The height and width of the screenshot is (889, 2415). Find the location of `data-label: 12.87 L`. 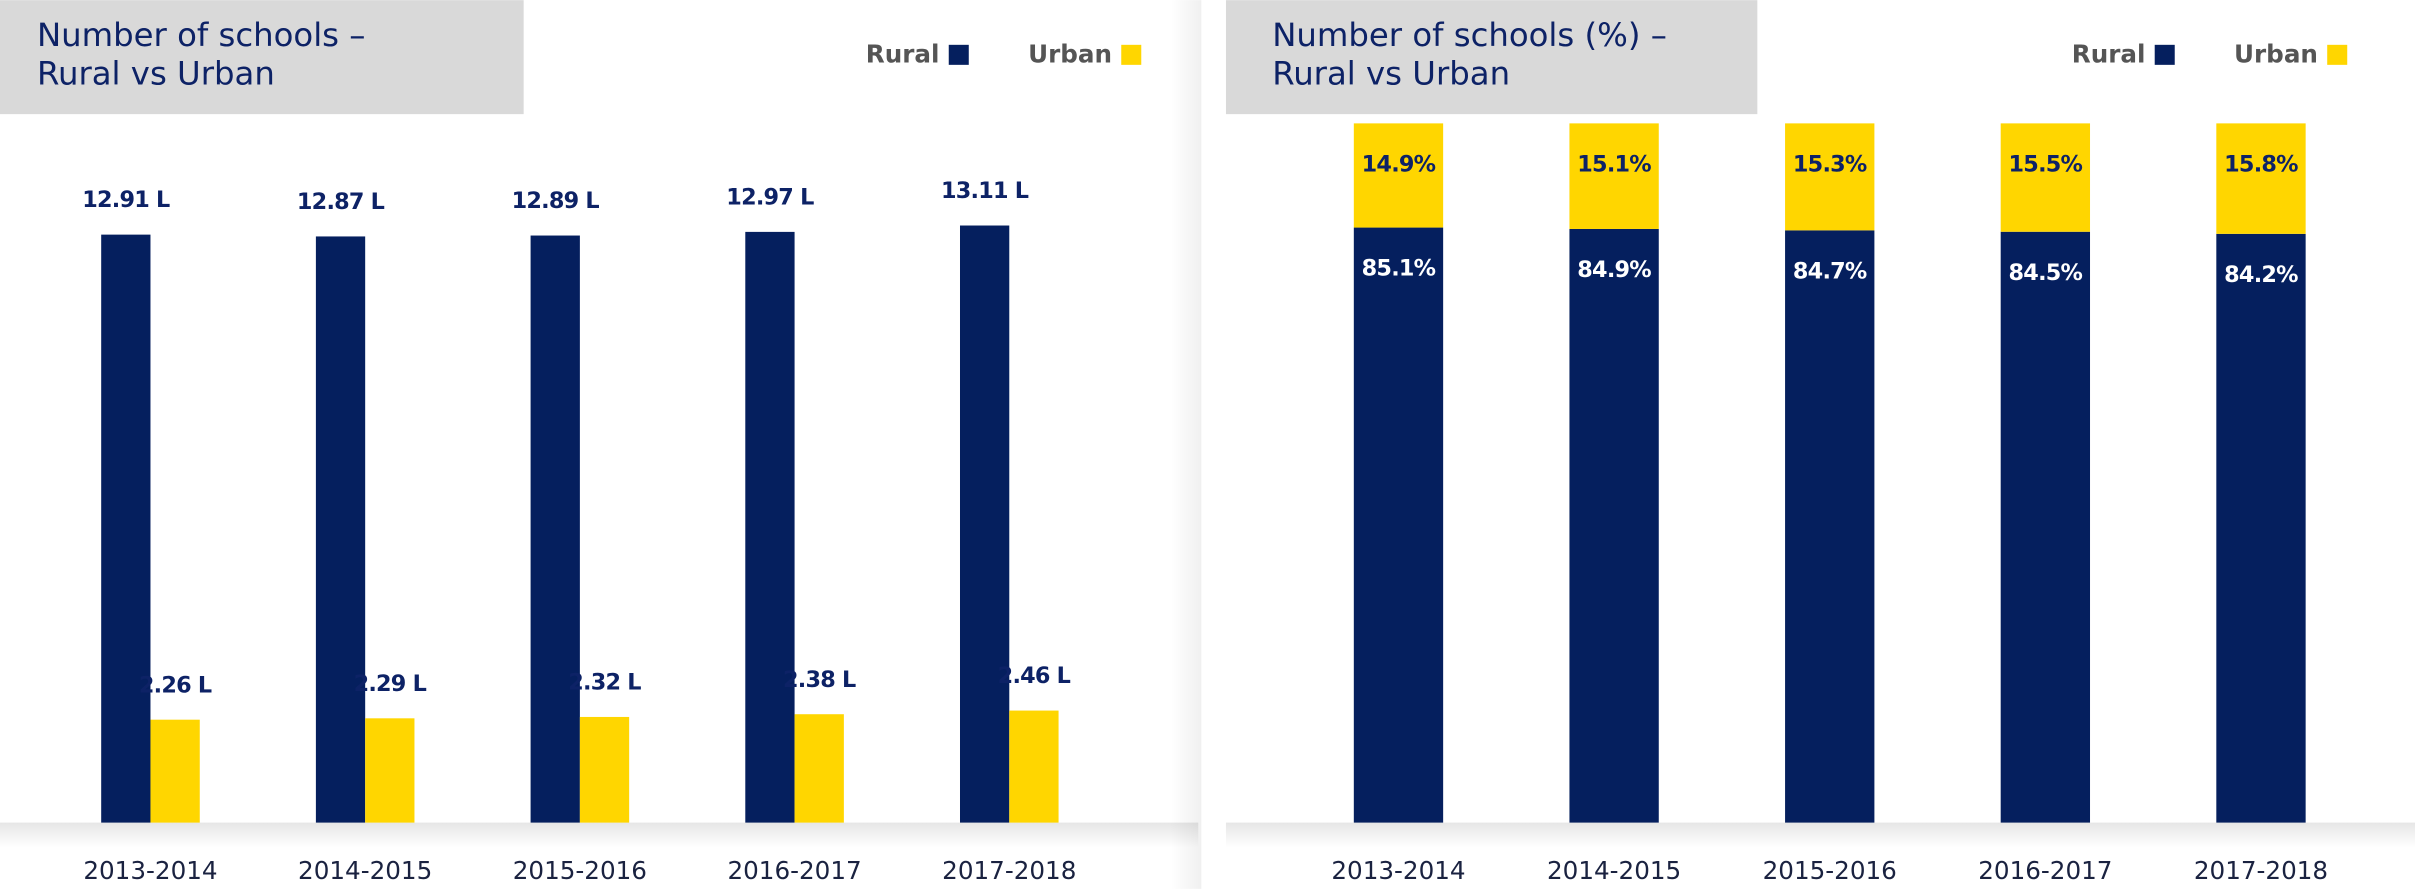

data-label: 12.87 L is located at coordinates (341, 202).